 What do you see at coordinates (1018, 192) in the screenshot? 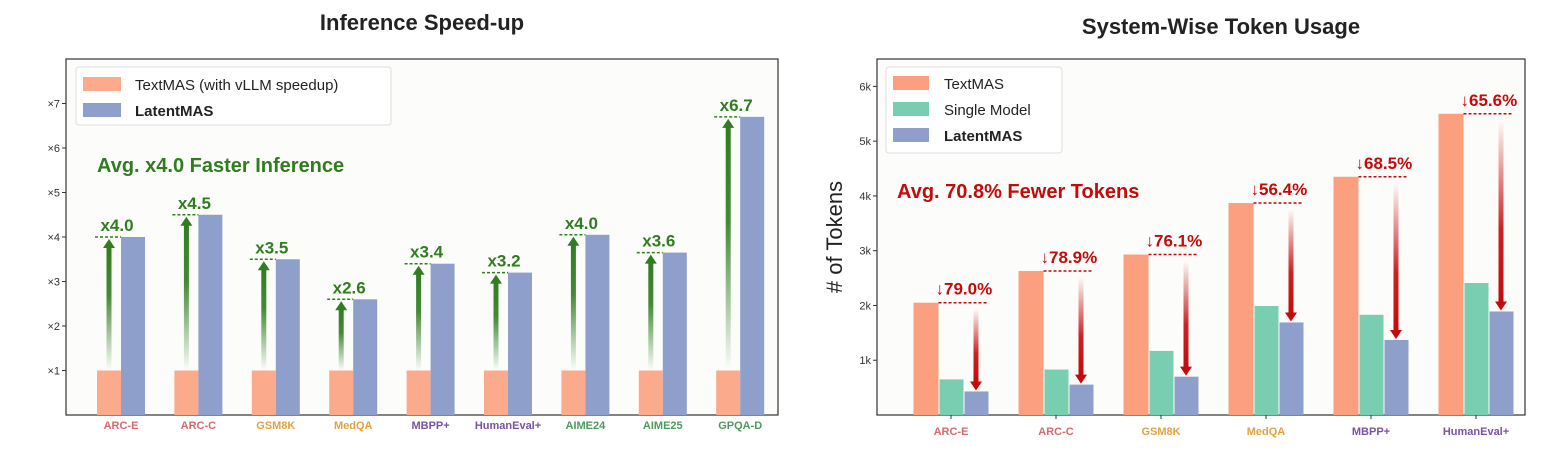
I see `summary-annotation: Avg. 70.8% Fewer Tokens` at bounding box center [1018, 192].